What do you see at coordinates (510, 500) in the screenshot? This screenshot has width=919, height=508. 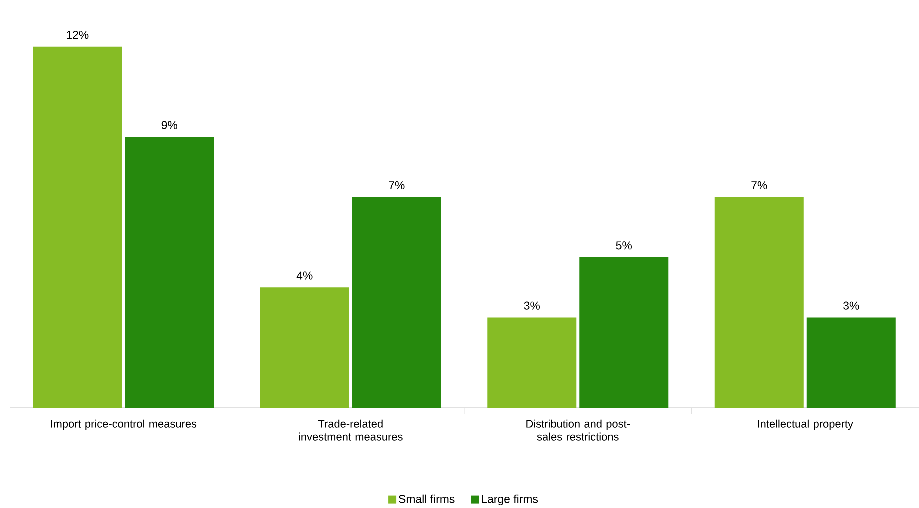 I see `legend-label: Large firms` at bounding box center [510, 500].